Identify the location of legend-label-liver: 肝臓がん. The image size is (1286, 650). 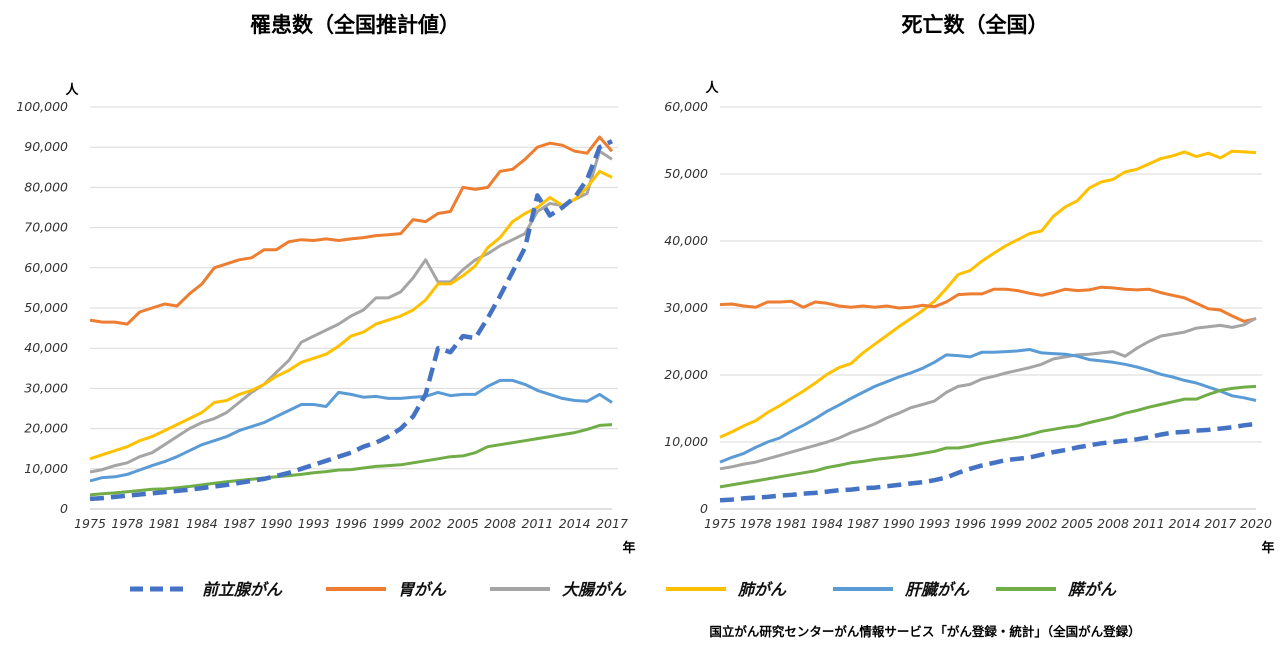
(937, 589).